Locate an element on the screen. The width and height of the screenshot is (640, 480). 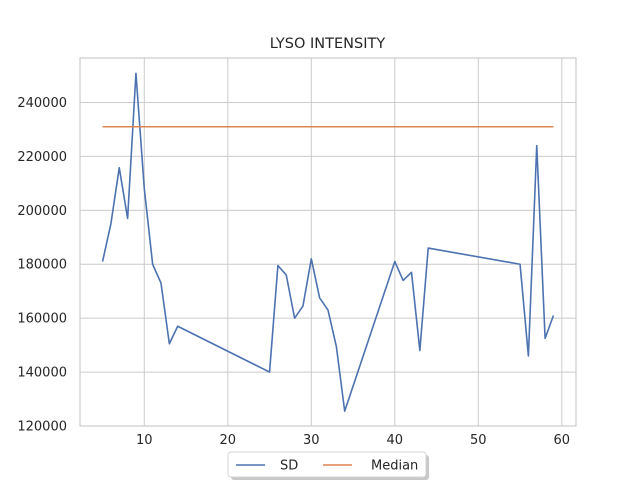
x-tick-label: 50 is located at coordinates (478, 440).